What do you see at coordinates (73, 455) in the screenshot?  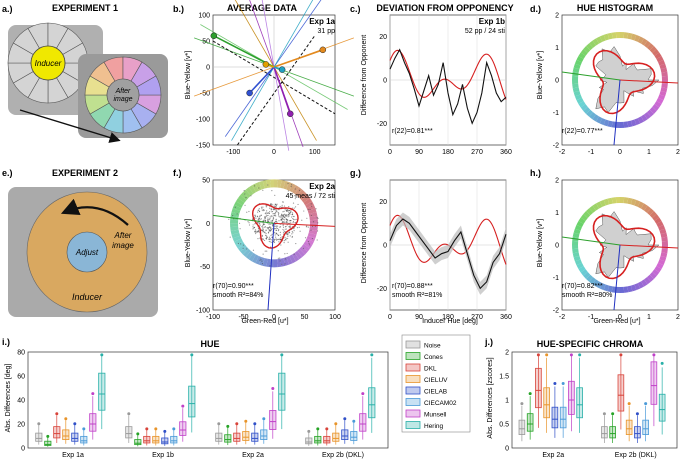 I see `category-label: Exp 1a` at bounding box center [73, 455].